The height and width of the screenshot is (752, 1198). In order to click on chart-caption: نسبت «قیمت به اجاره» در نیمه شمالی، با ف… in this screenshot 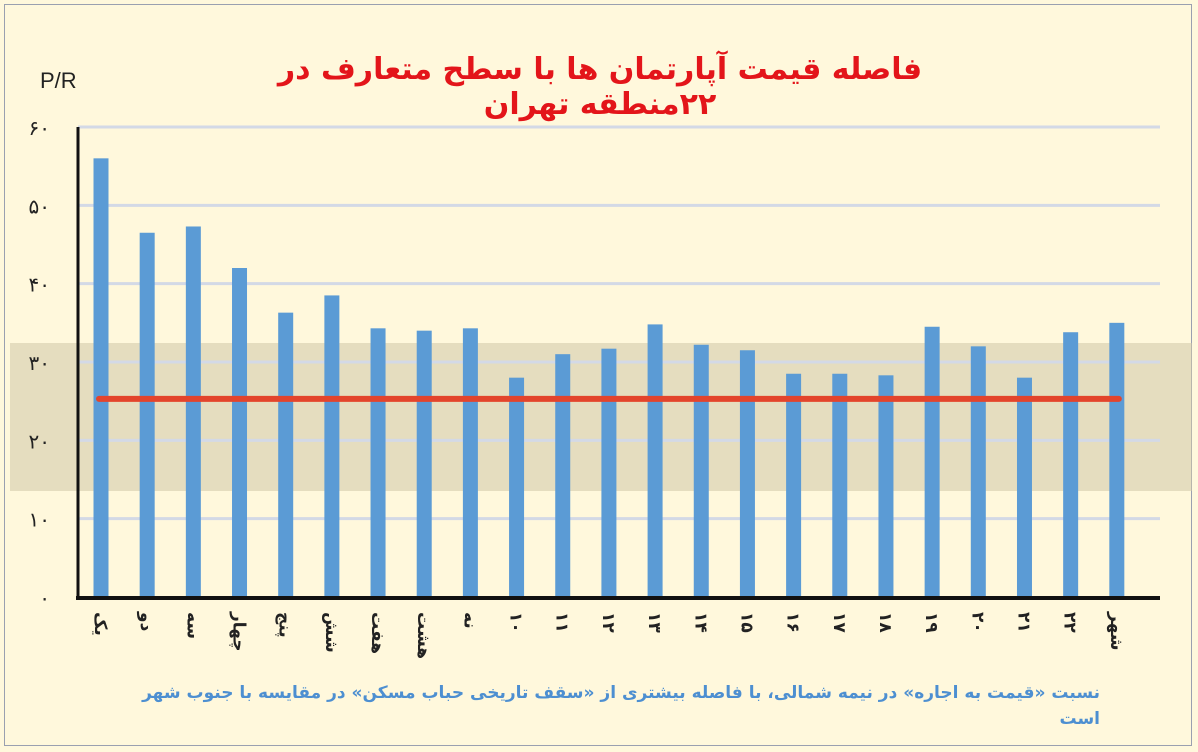, I will do `click(621, 706)`.